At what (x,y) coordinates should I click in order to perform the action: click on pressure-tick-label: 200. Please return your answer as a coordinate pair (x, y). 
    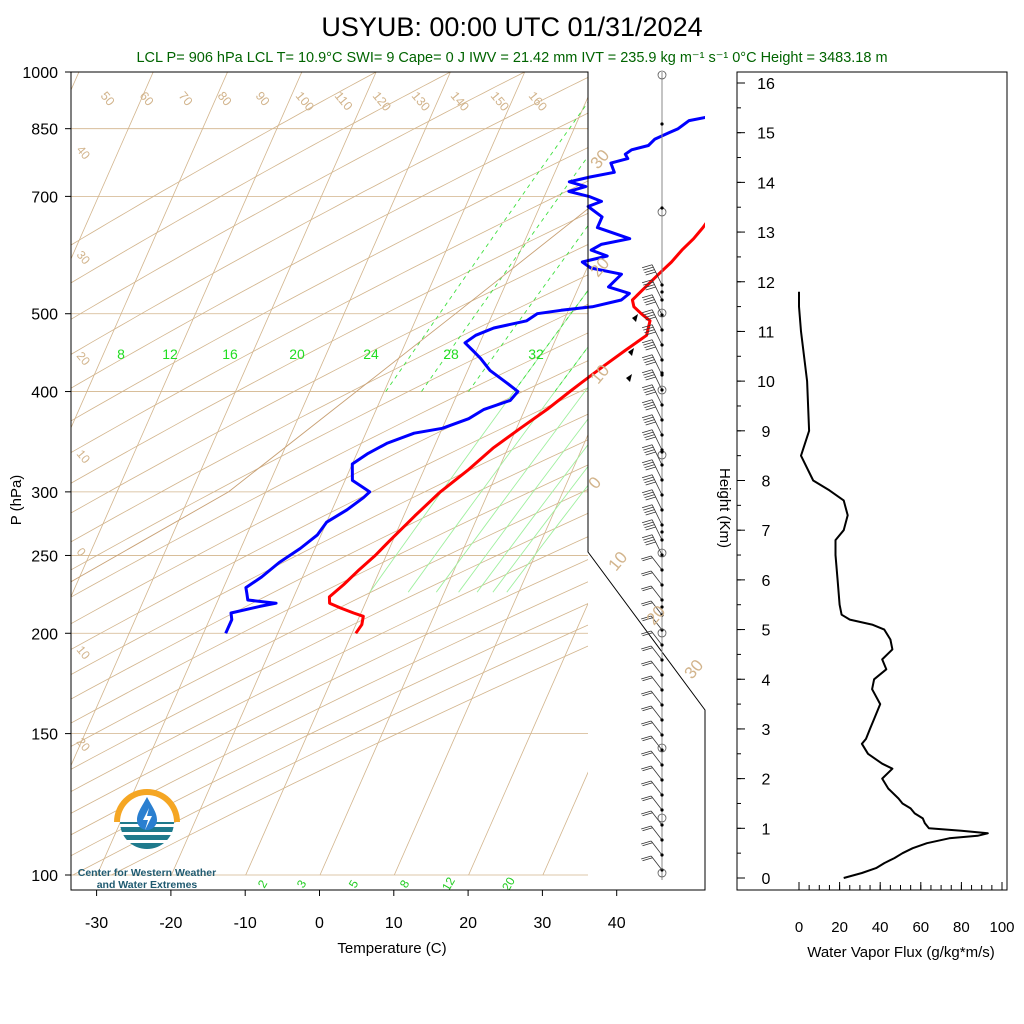
    Looking at the image, I should click on (44, 634).